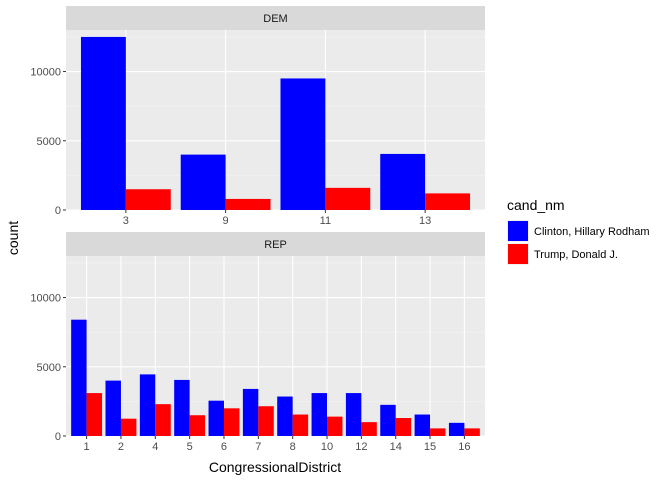 This screenshot has width=672, height=480. I want to click on x-tick-label: 5, so click(190, 447).